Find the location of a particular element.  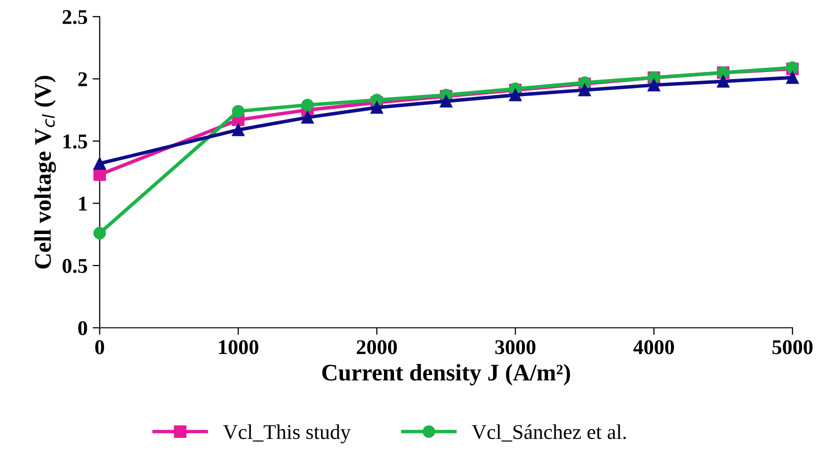

y-tick-label: 0.5 is located at coordinates (75, 266).